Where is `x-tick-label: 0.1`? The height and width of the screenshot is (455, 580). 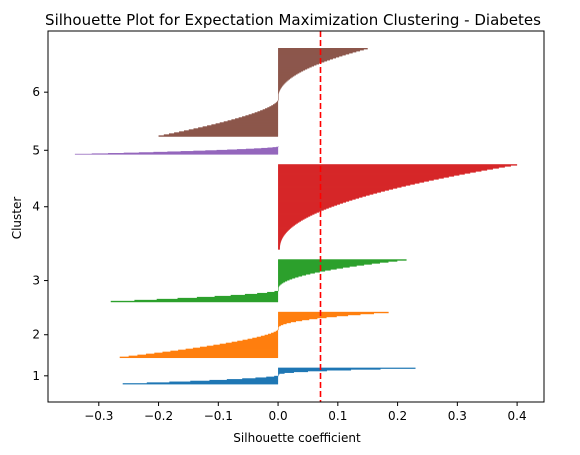 x-tick-label: 0.1 is located at coordinates (337, 416).